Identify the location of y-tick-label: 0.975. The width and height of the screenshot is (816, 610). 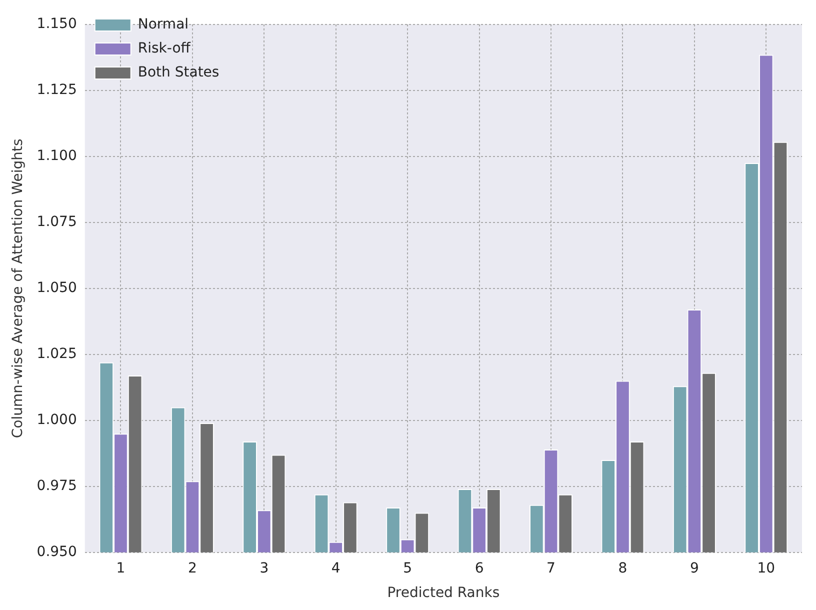
(56, 486).